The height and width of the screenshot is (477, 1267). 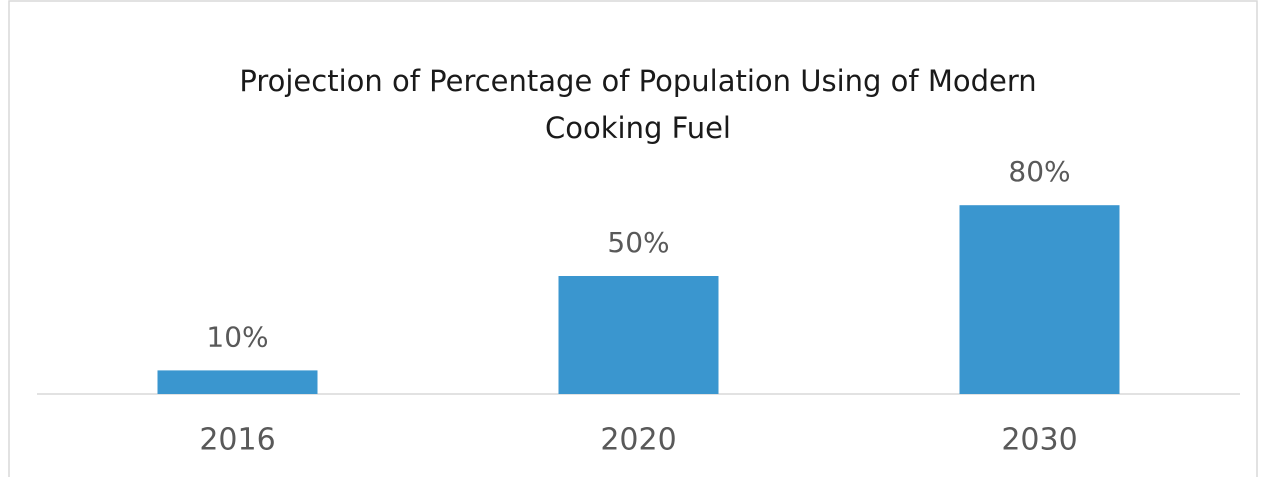 I want to click on x-tick-label: 2016, so click(x=237, y=440).